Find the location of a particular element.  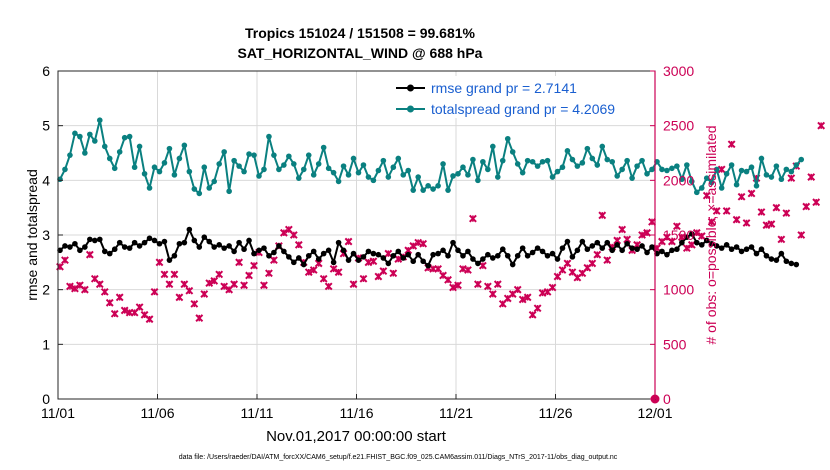

legend-label-rmse: rmse grand pr = 2.7141 is located at coordinates (504, 88).